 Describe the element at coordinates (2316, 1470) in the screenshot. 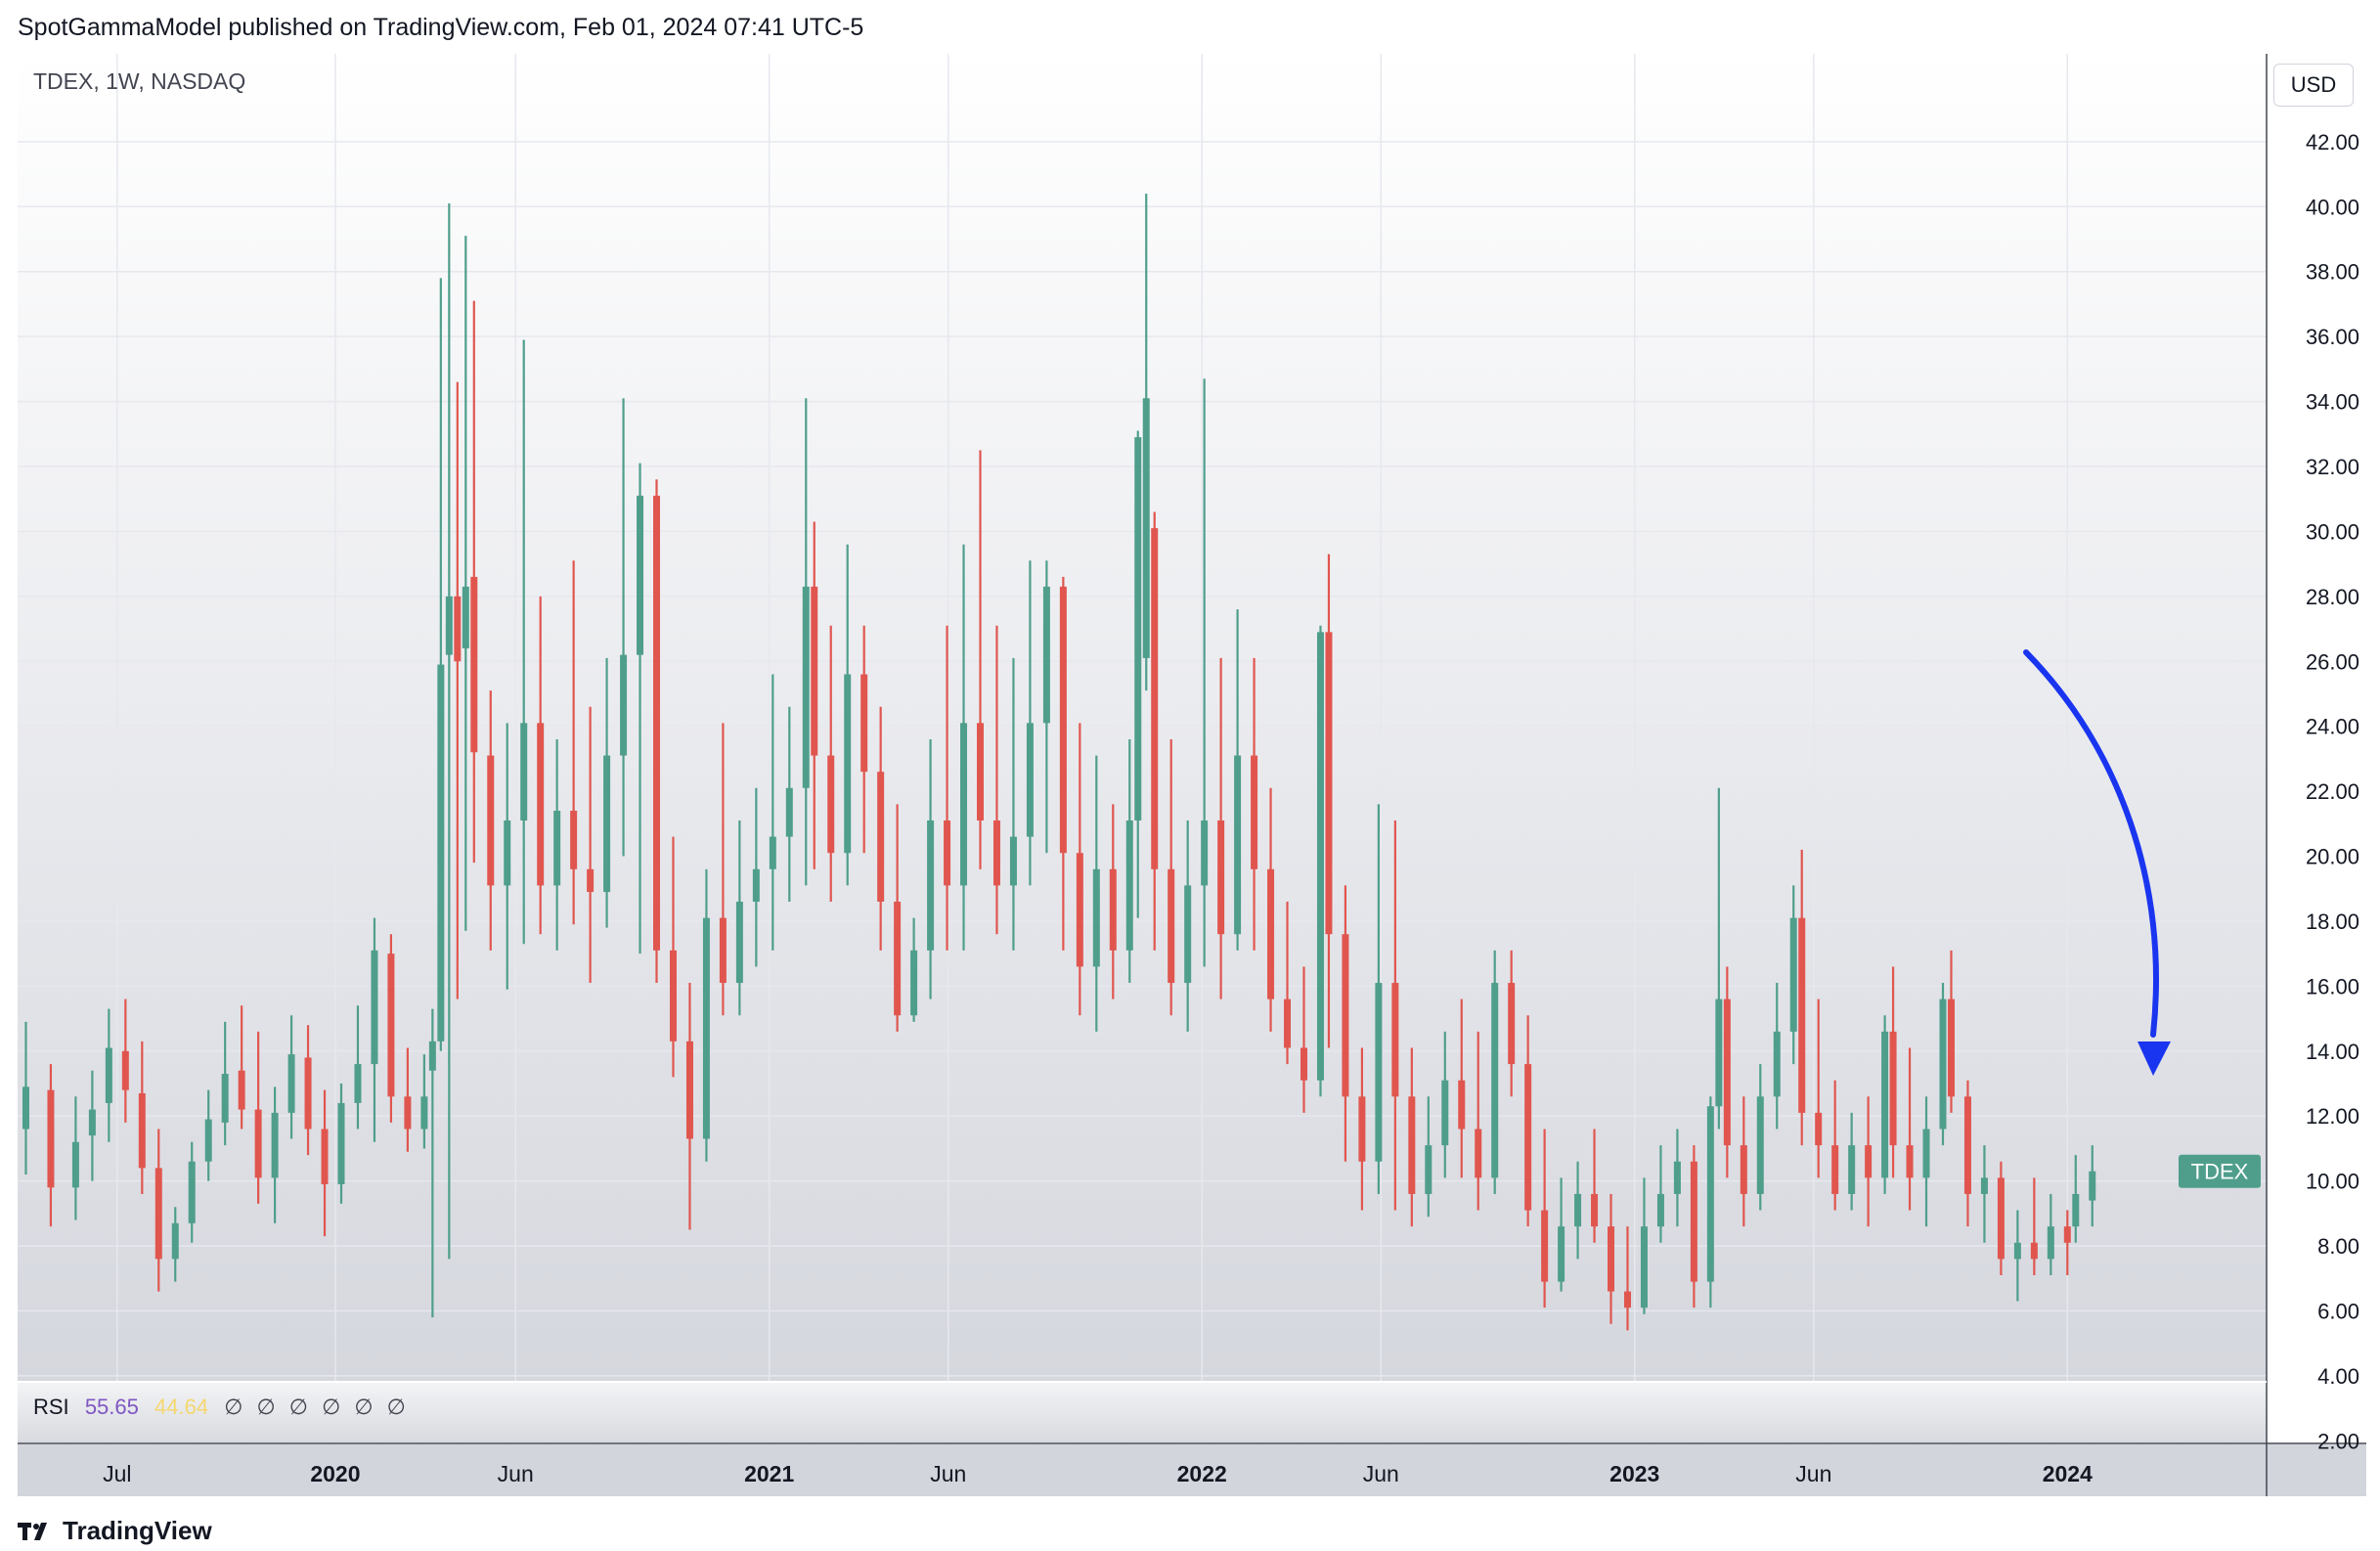

I see `corner-background` at that location.